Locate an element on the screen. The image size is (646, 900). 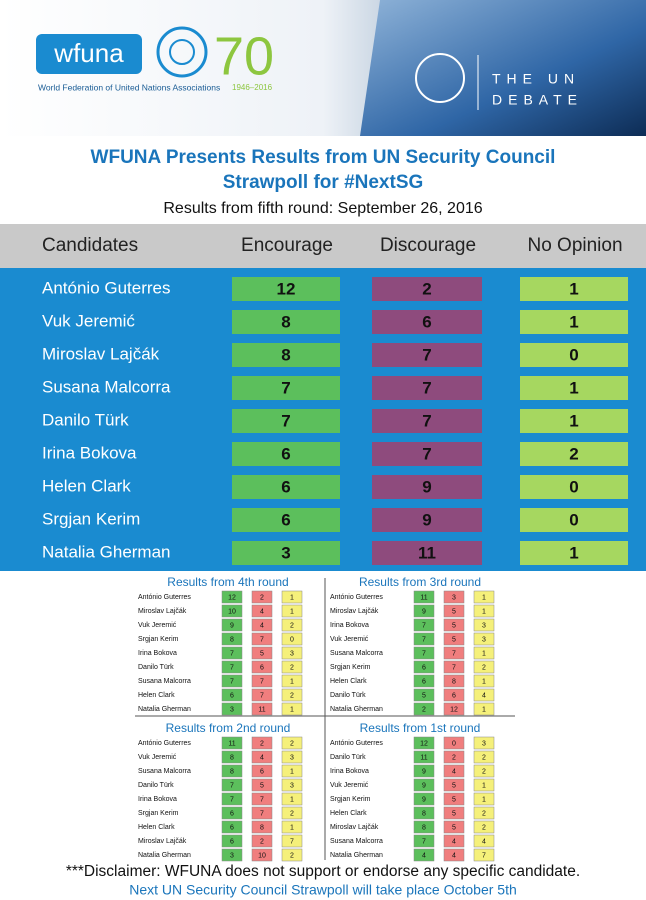
column-header: Candidates is located at coordinates (90, 245).